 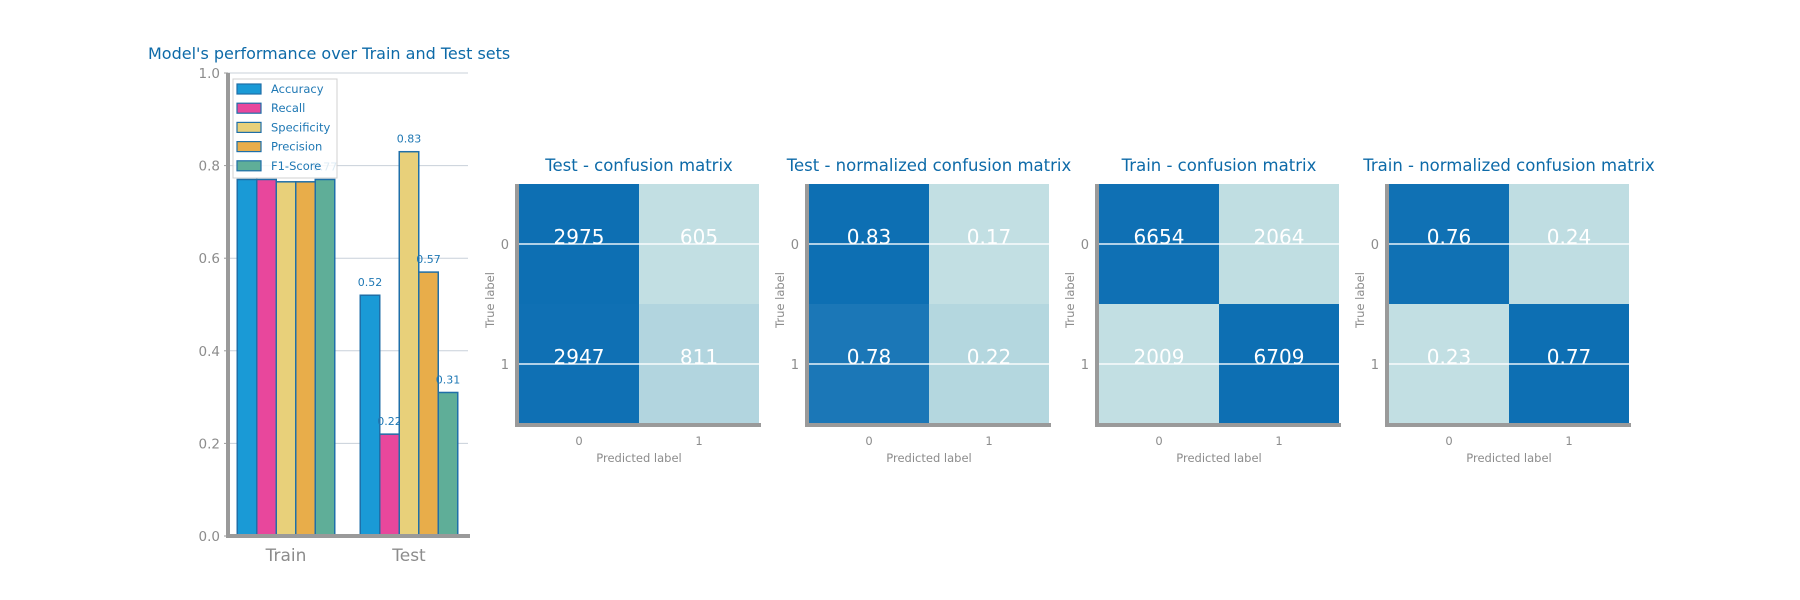 What do you see at coordinates (389, 485) in the screenshot?
I see `bar-recall-test` at bounding box center [389, 485].